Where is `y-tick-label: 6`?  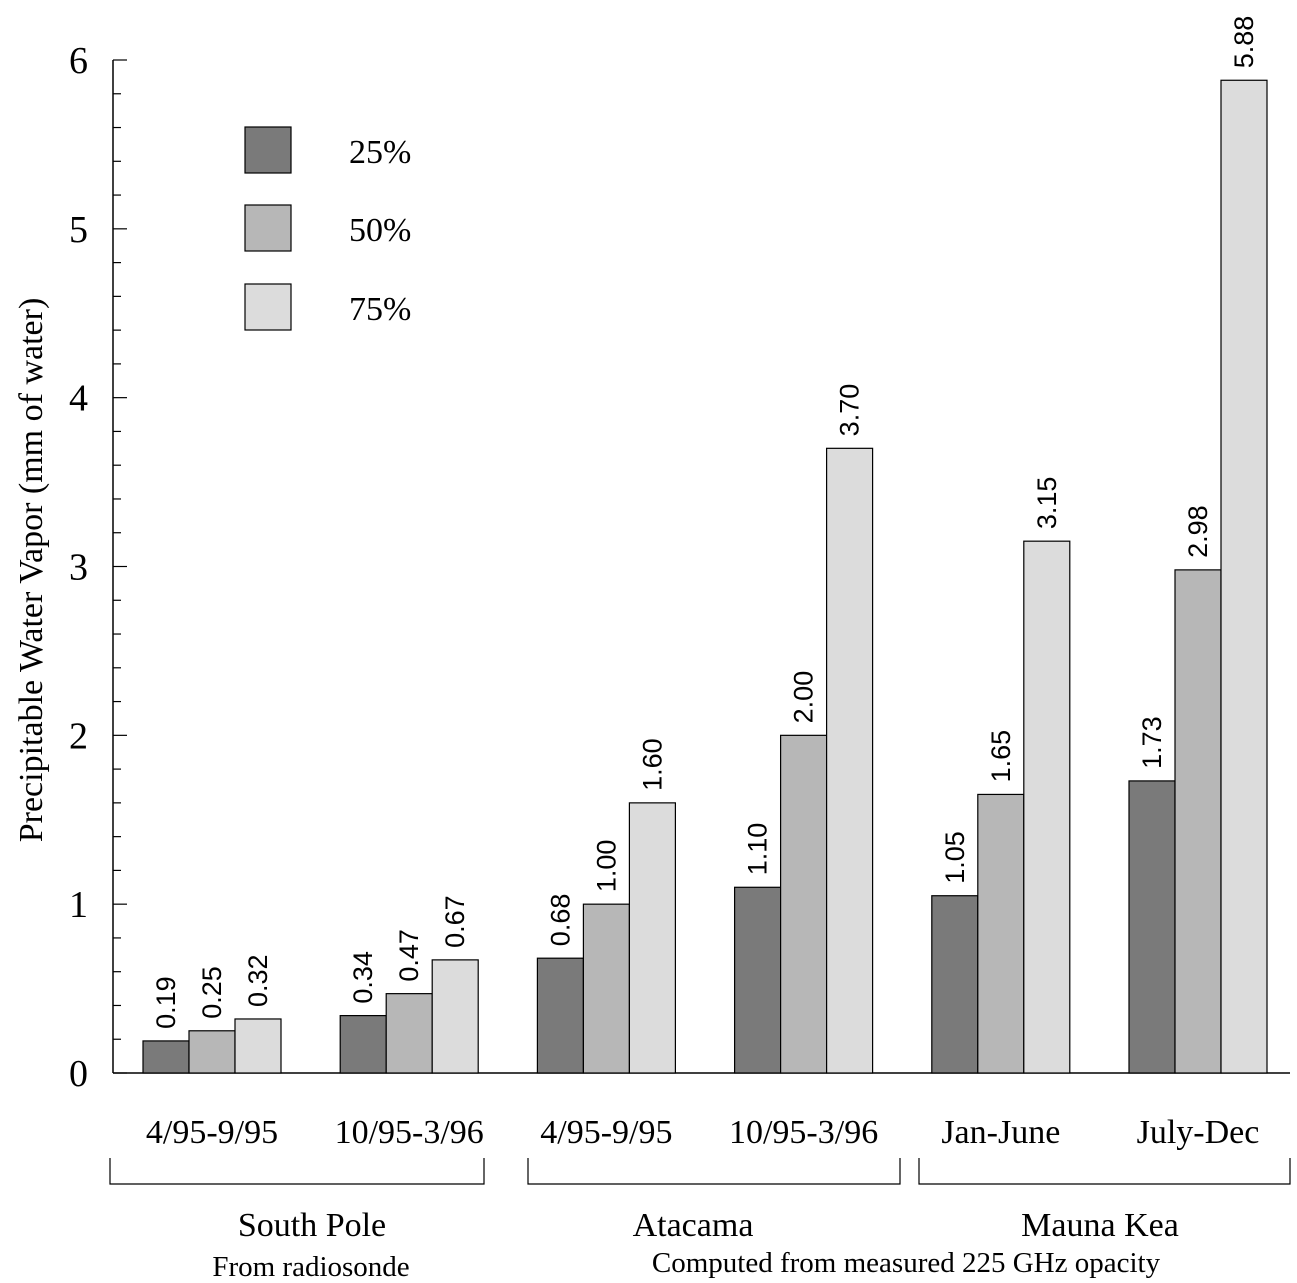 y-tick-label: 6 is located at coordinates (78, 61).